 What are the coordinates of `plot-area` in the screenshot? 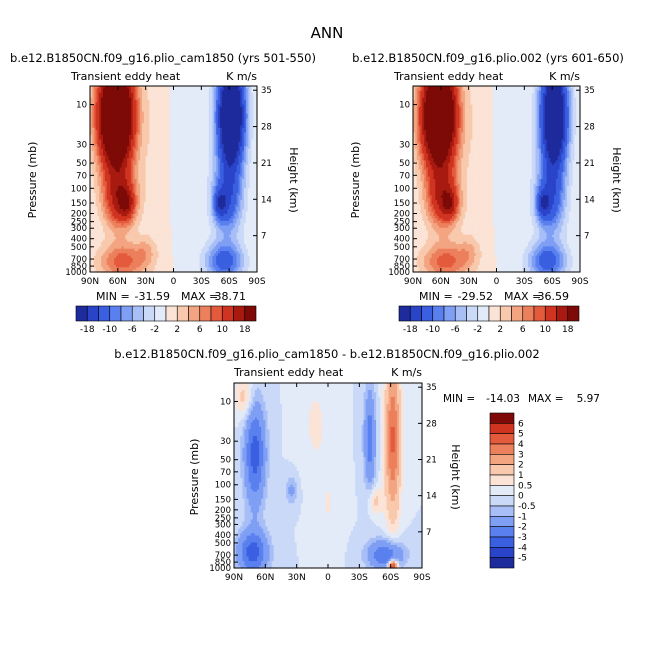 It's located at (174, 179).